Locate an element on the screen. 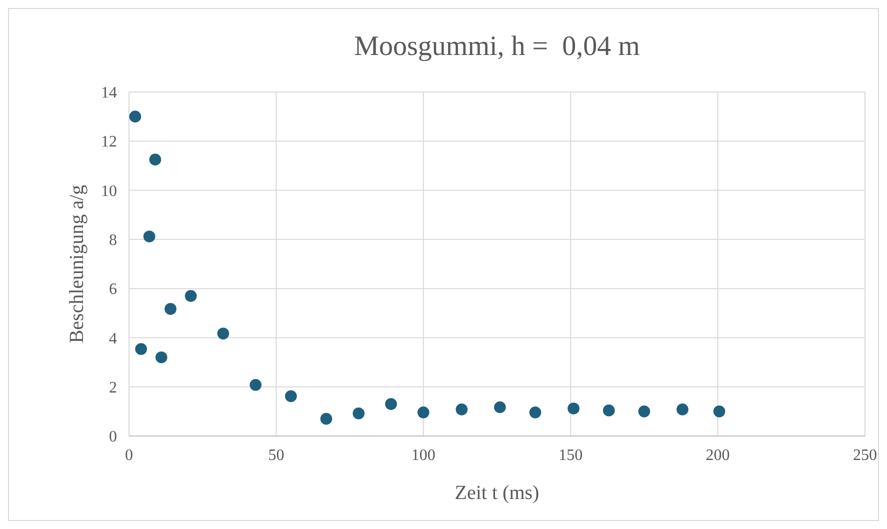  x-axis-title: Zeit t (ms) is located at coordinates (497, 493).